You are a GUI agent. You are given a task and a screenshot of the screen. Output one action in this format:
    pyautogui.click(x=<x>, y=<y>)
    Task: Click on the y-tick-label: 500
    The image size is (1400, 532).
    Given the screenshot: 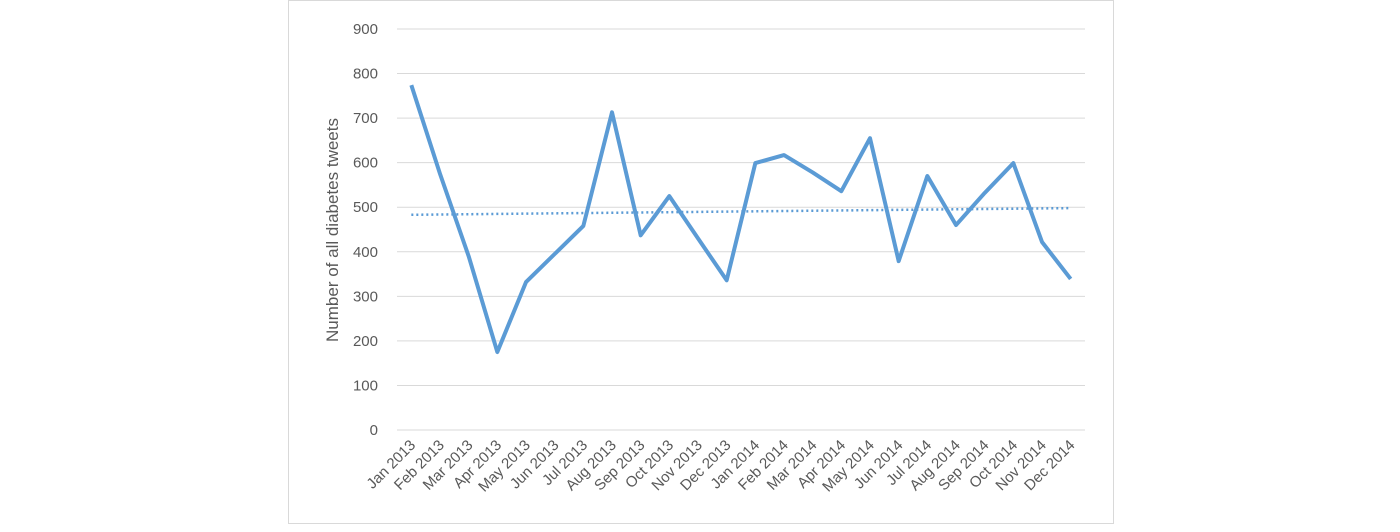 What is the action you would take?
    pyautogui.click(x=365, y=207)
    